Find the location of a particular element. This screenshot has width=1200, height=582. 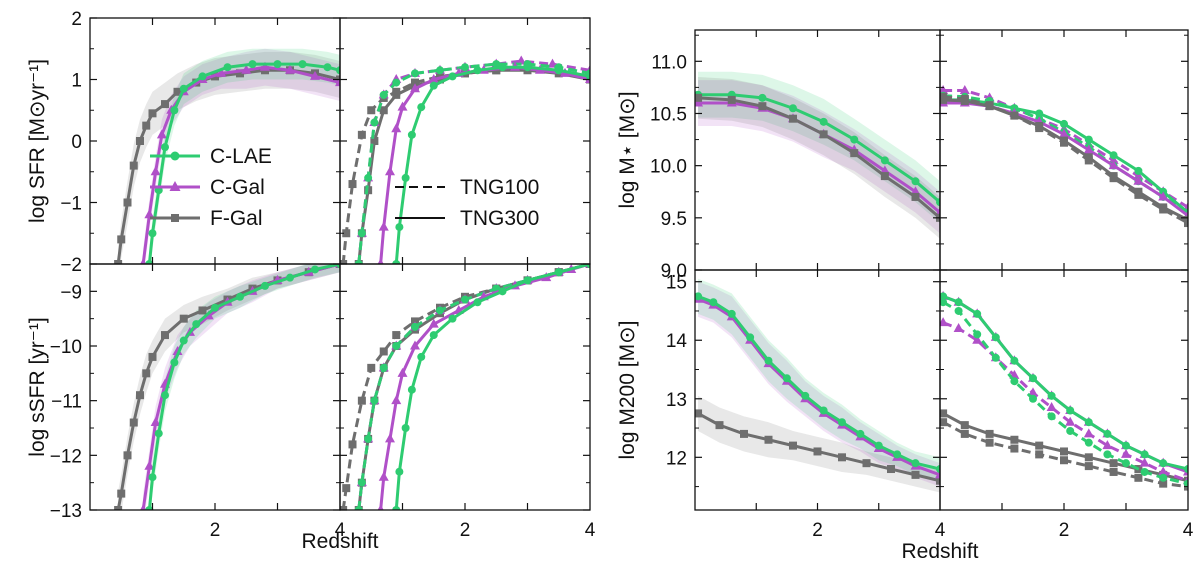

m200-panel-1-band-f-gal is located at coordinates (819, 444).